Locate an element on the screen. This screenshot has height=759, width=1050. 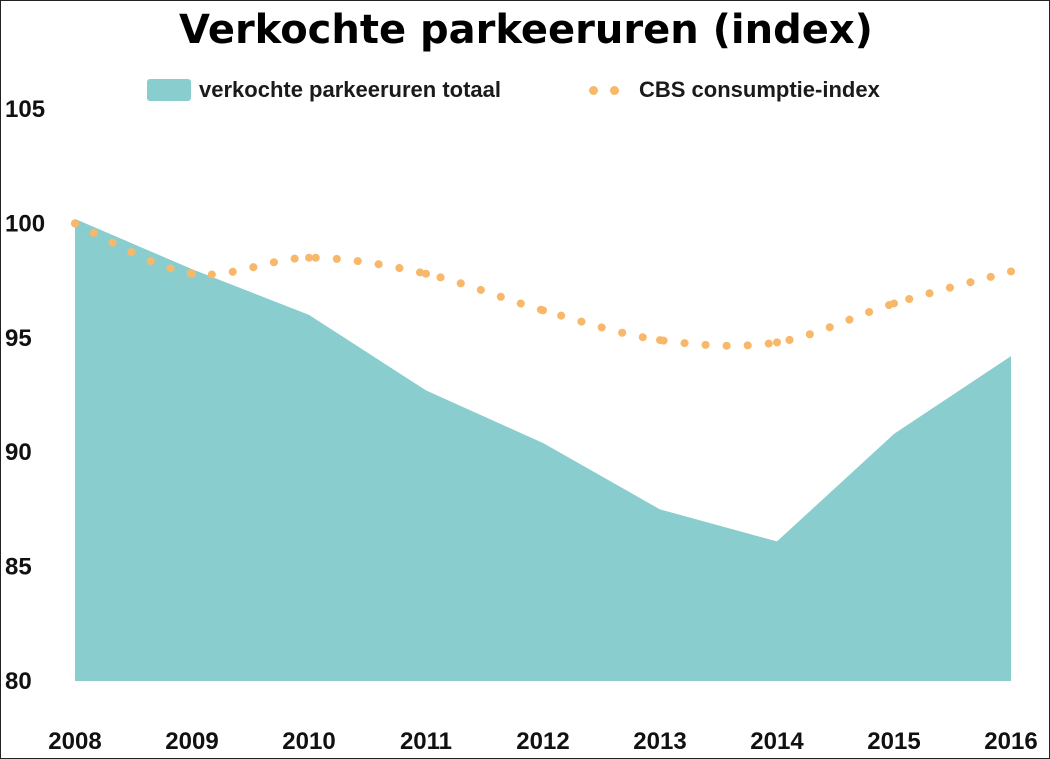
x-tick-label: 2008 is located at coordinates (74, 741).